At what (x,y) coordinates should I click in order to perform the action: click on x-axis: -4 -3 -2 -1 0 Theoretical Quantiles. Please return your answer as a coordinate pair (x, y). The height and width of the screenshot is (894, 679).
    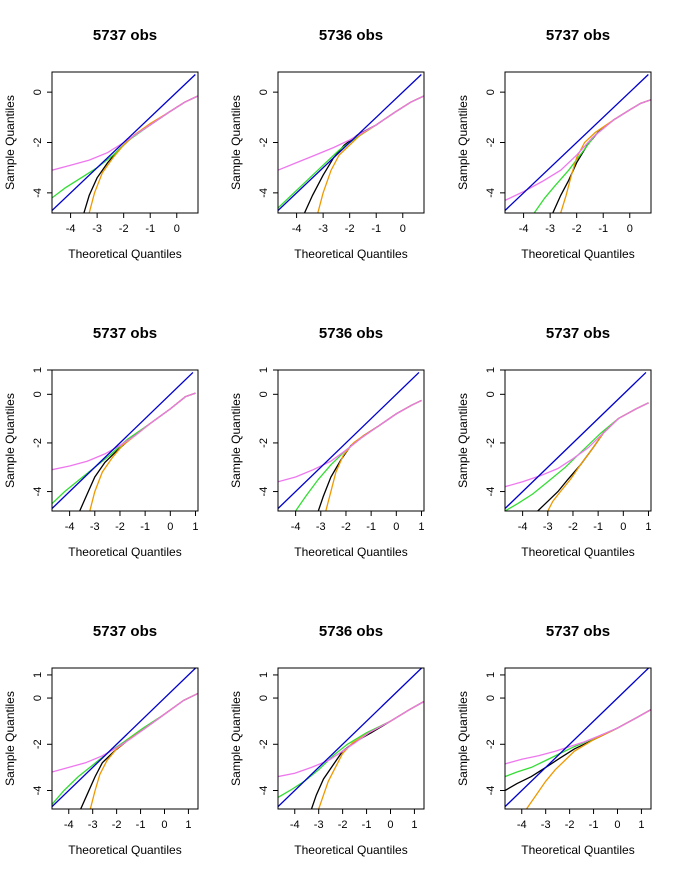
    Looking at the image, I should click on (350, 237).